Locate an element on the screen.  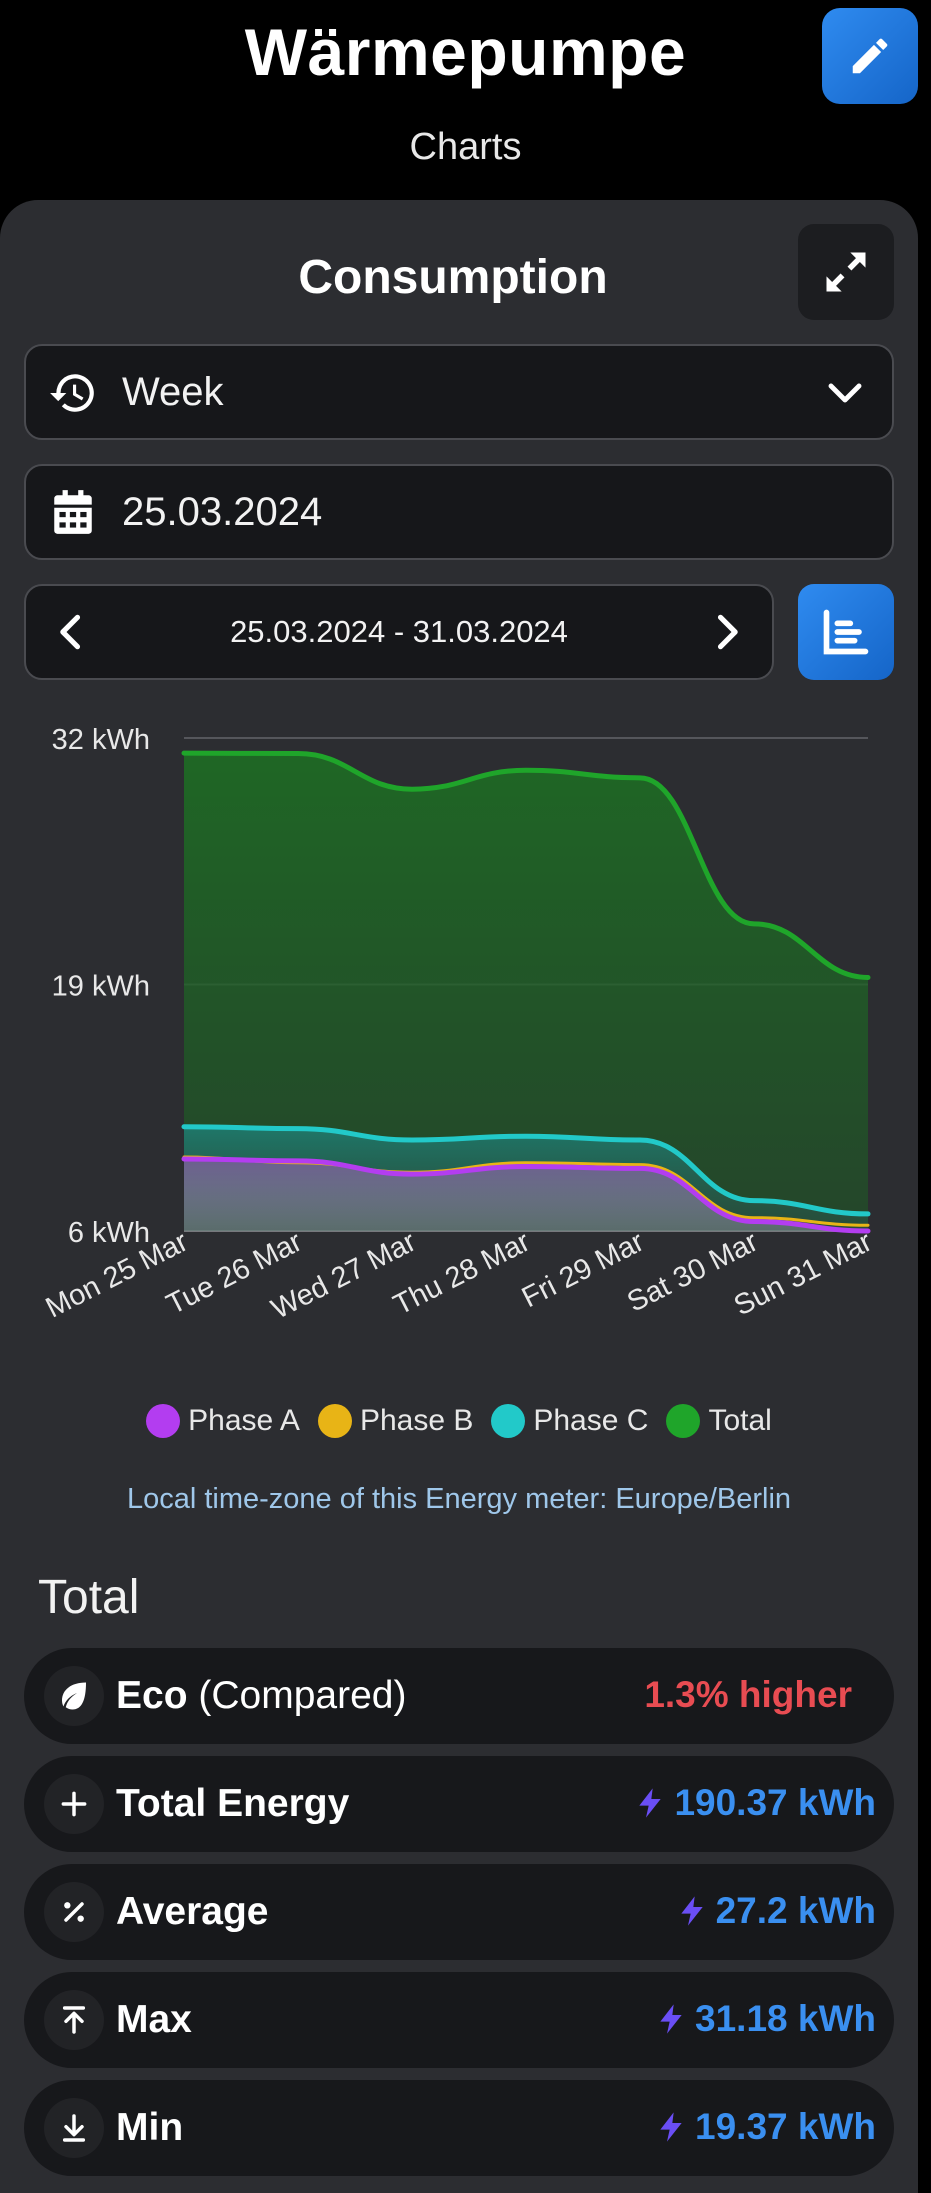
max-value: 31.18 kWh is located at coordinates (765, 2019).